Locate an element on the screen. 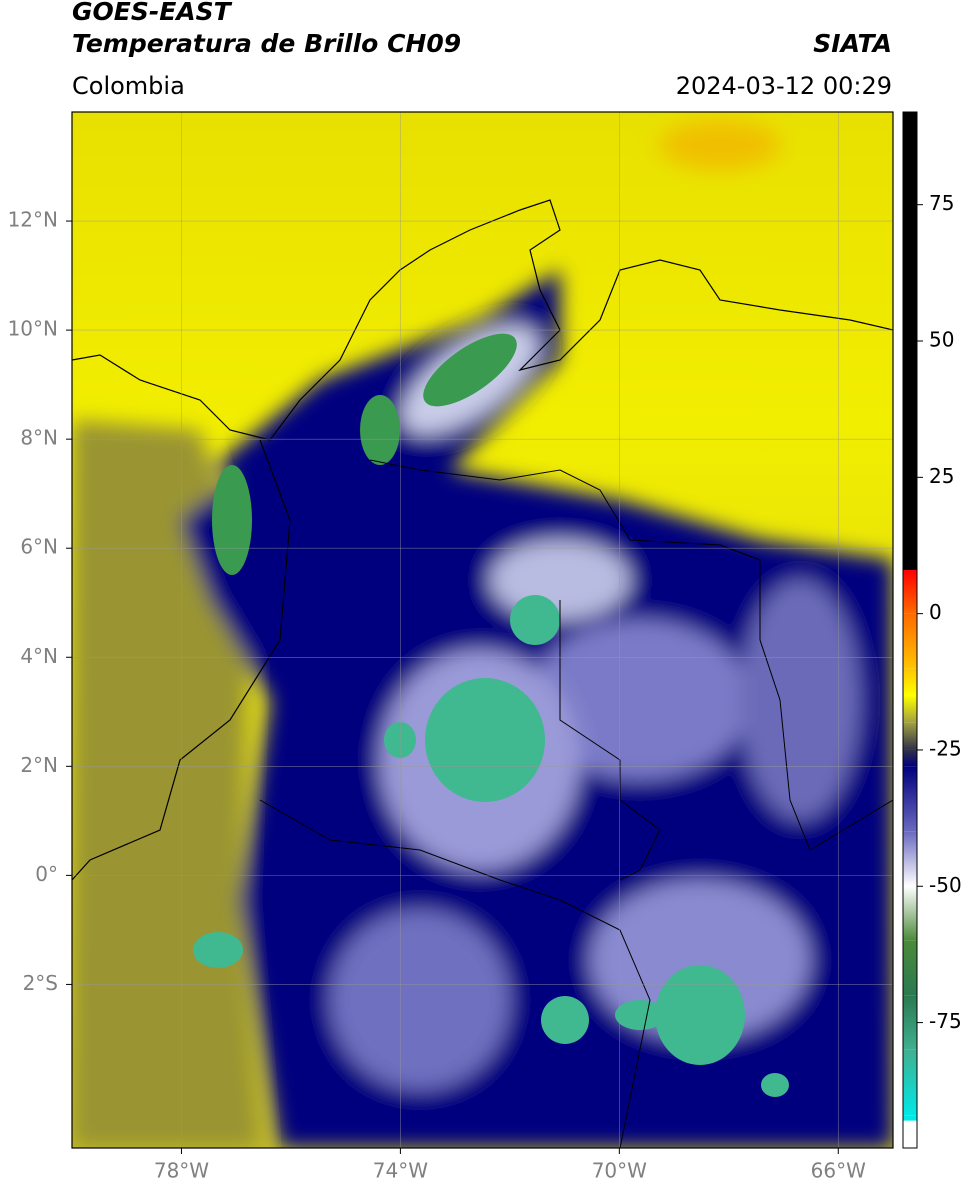  x-tick-label: 74°W is located at coordinates (400, 1171).